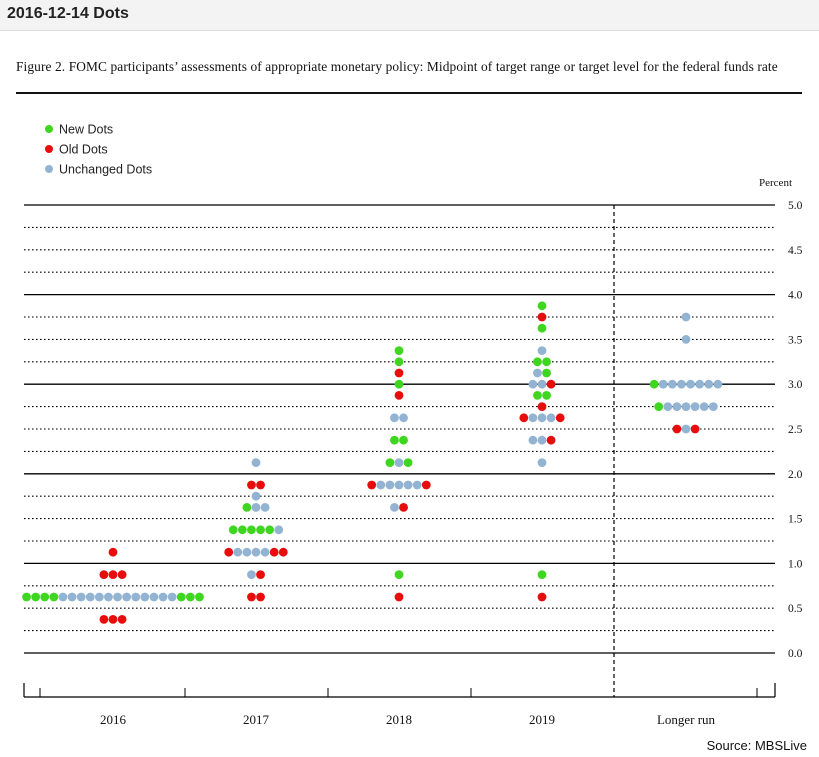  I want to click on title-rule, so click(409, 93).